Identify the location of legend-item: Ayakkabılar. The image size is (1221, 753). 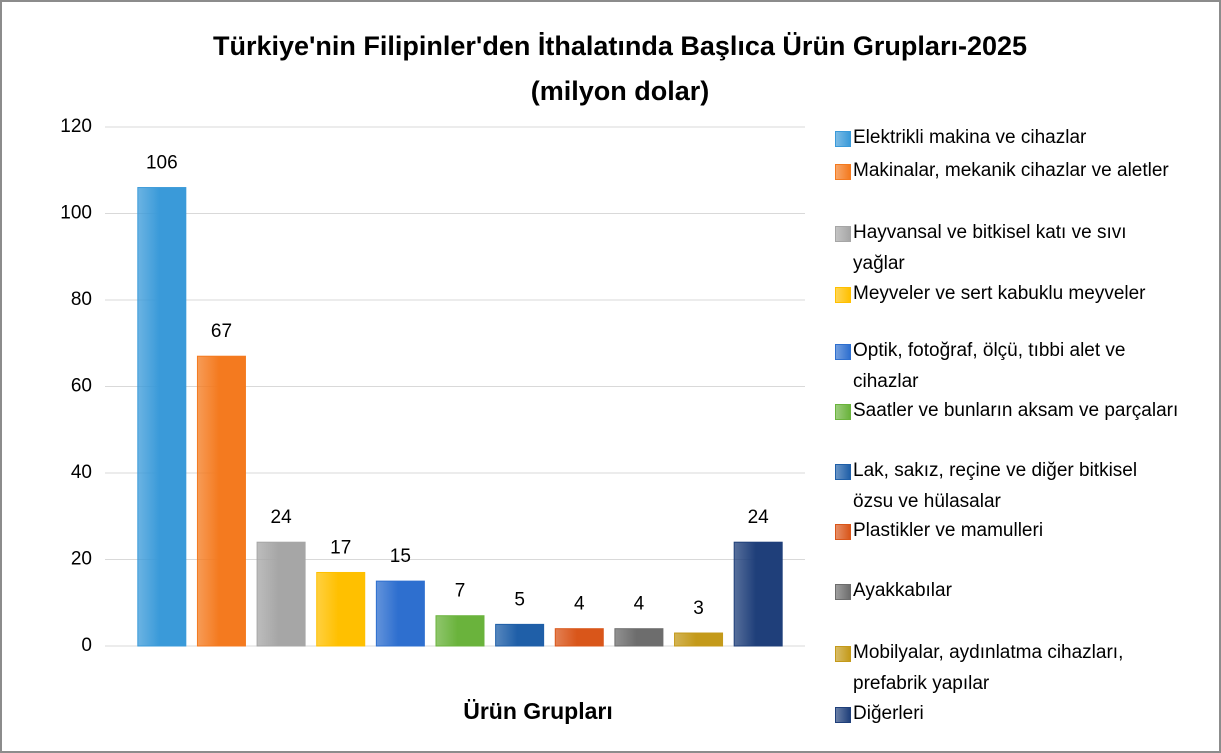
(1007, 590).